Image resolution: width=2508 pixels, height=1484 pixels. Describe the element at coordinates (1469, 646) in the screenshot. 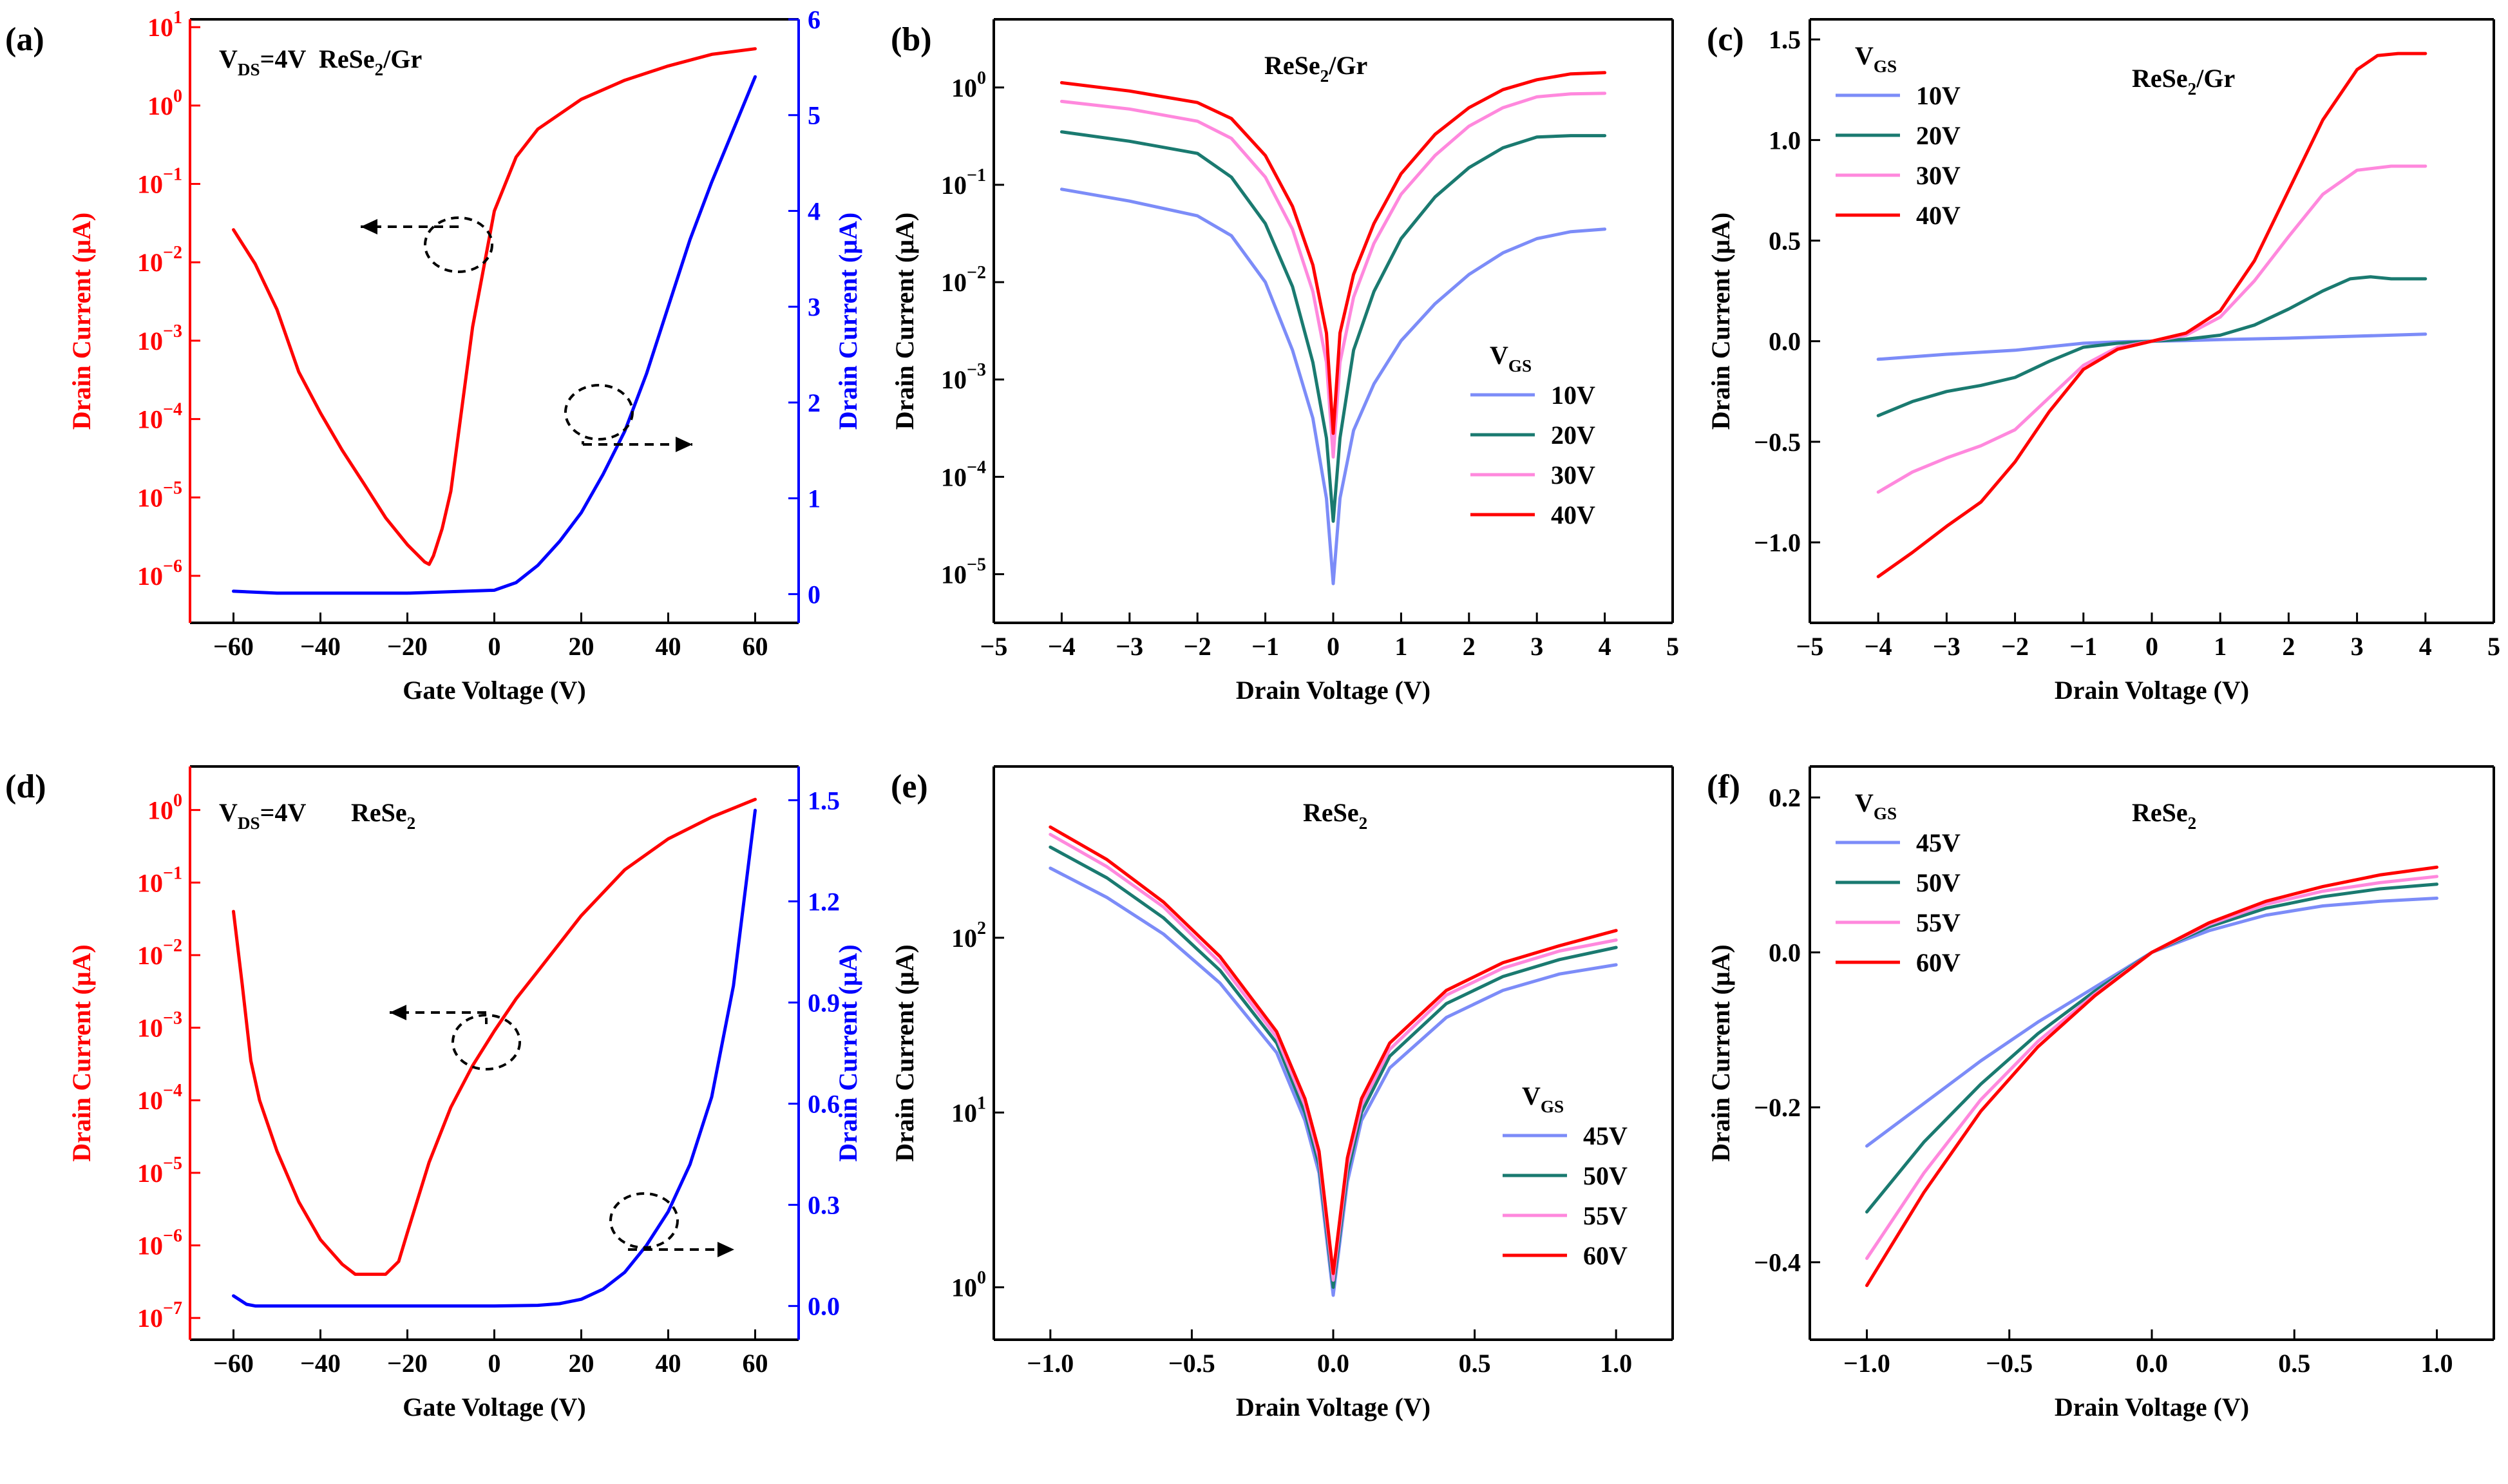

I see `x-tick-label: 2` at that location.